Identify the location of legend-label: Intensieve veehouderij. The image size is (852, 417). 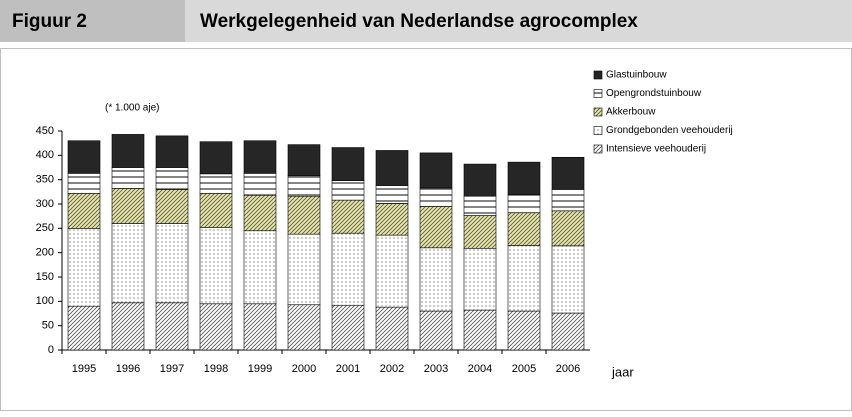
(656, 149).